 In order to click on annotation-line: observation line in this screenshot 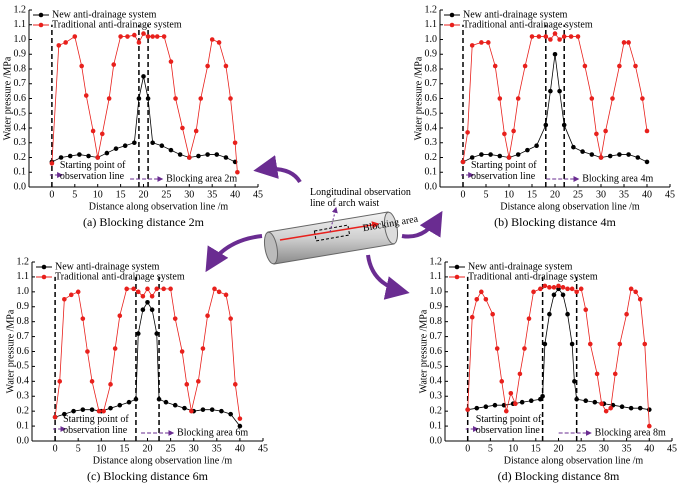, I will do `click(95, 430)`.